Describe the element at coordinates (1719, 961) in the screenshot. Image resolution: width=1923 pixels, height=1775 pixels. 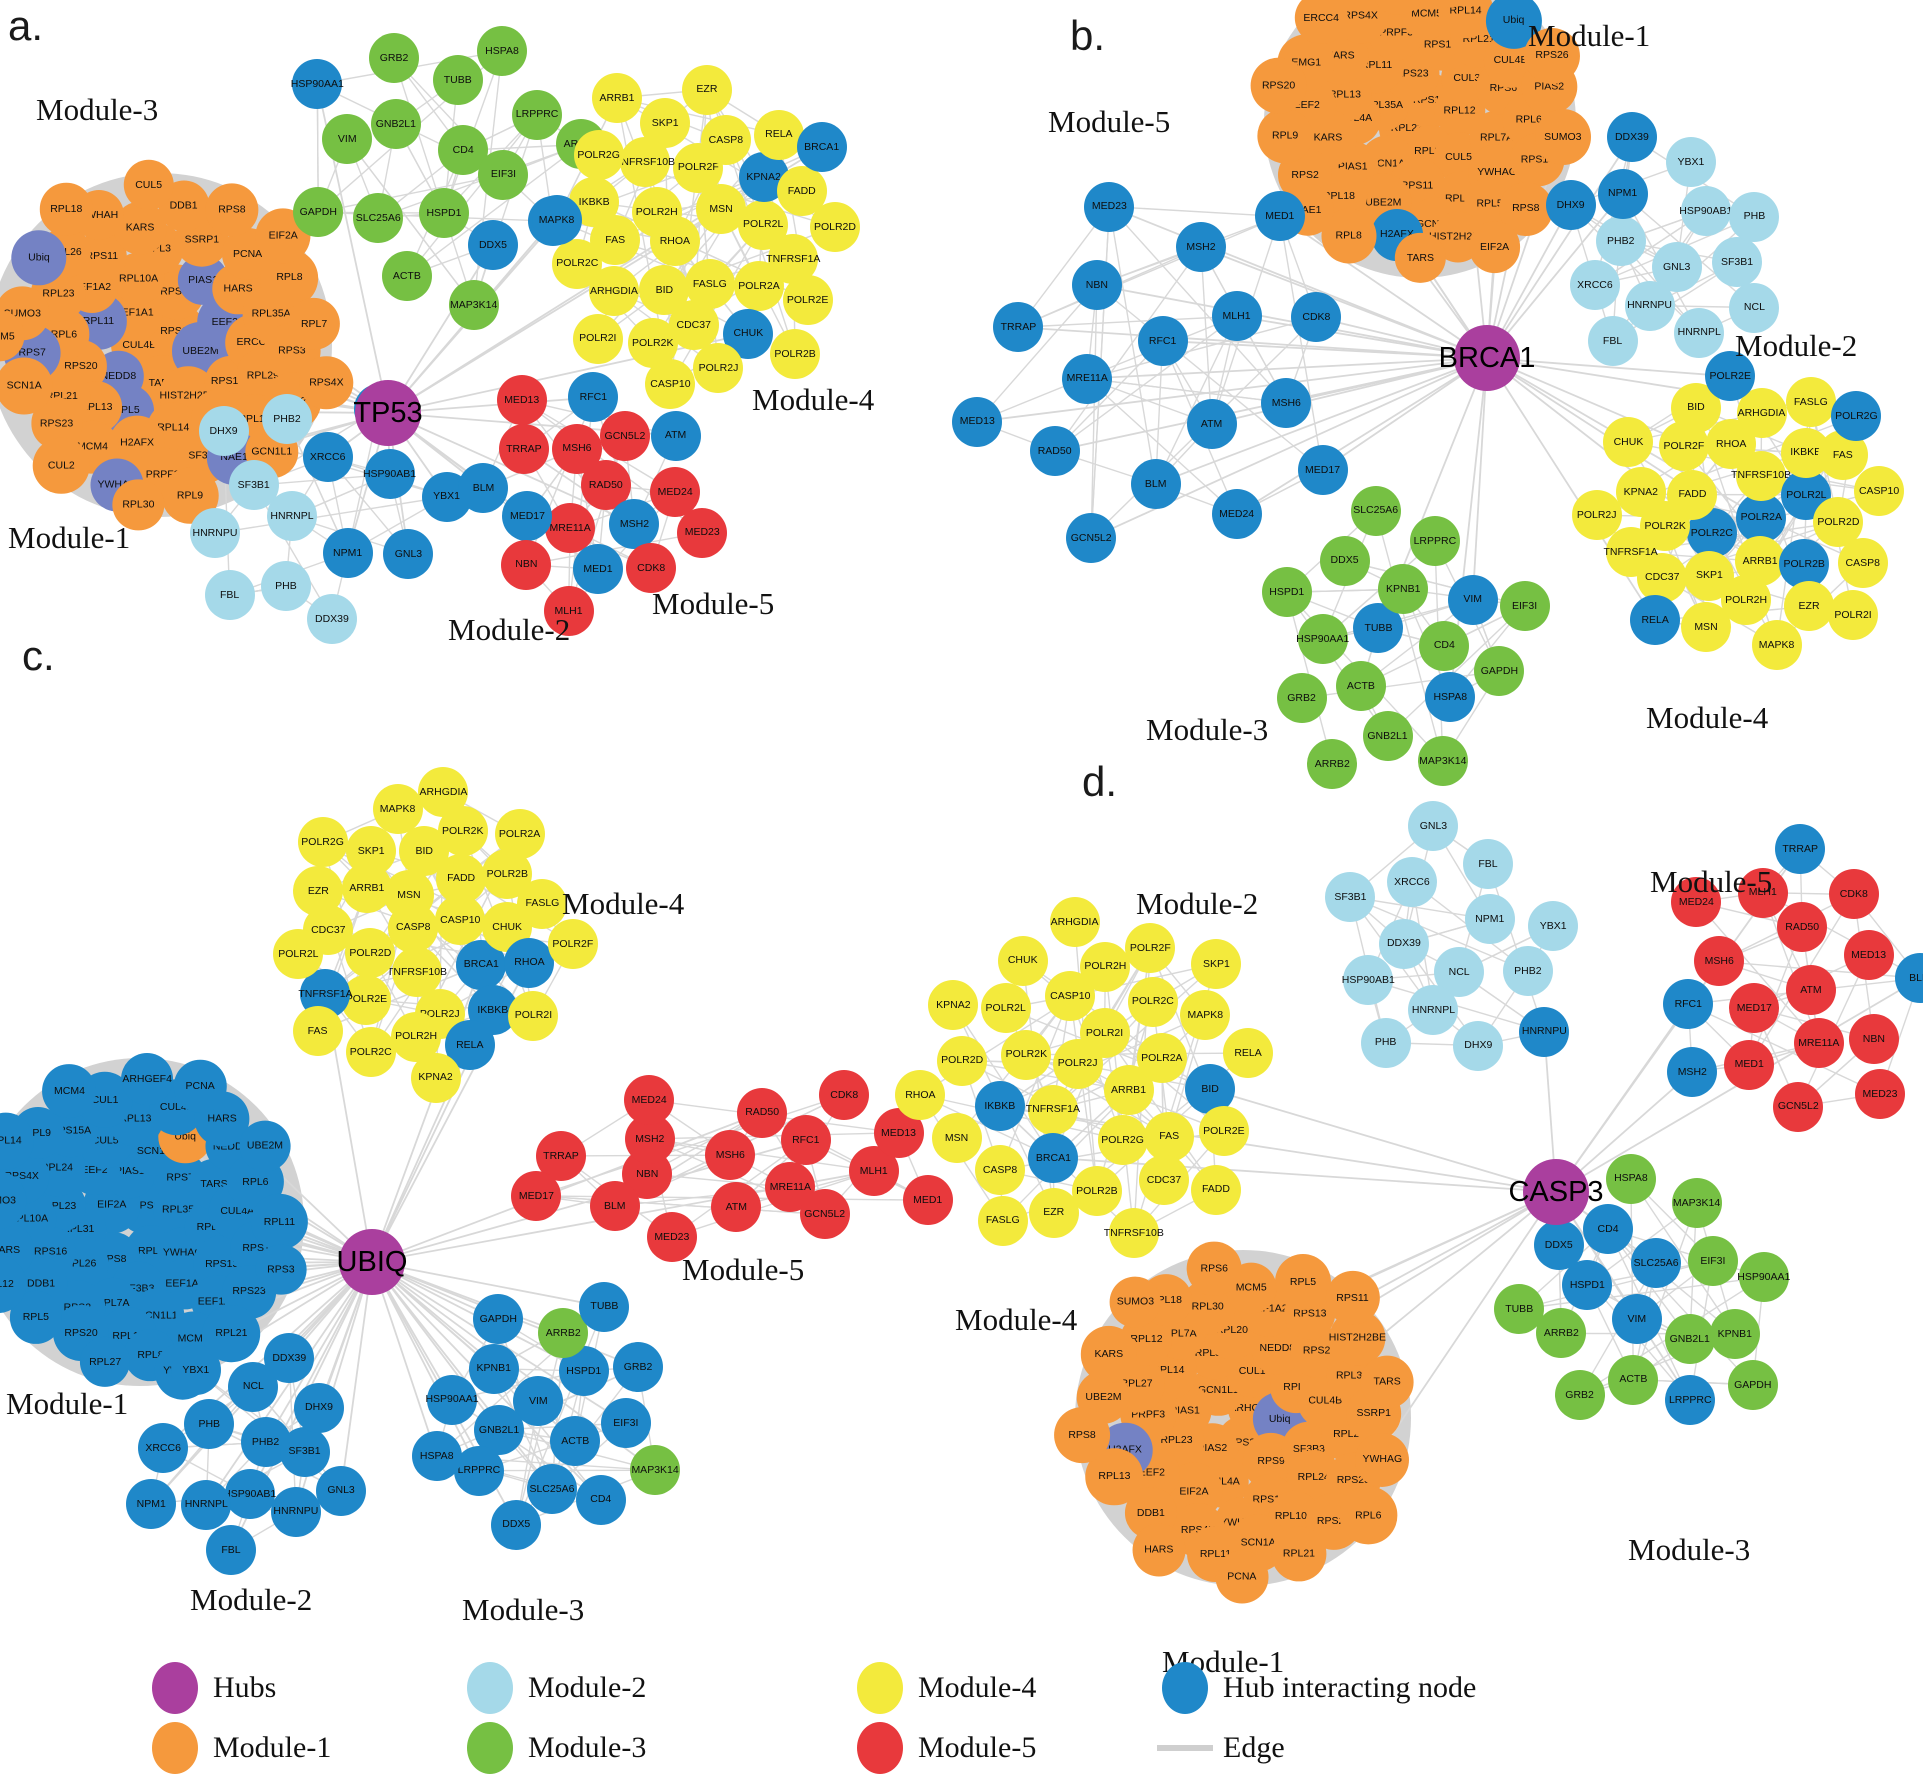
I see `node-MSH6: MSH6` at that location.